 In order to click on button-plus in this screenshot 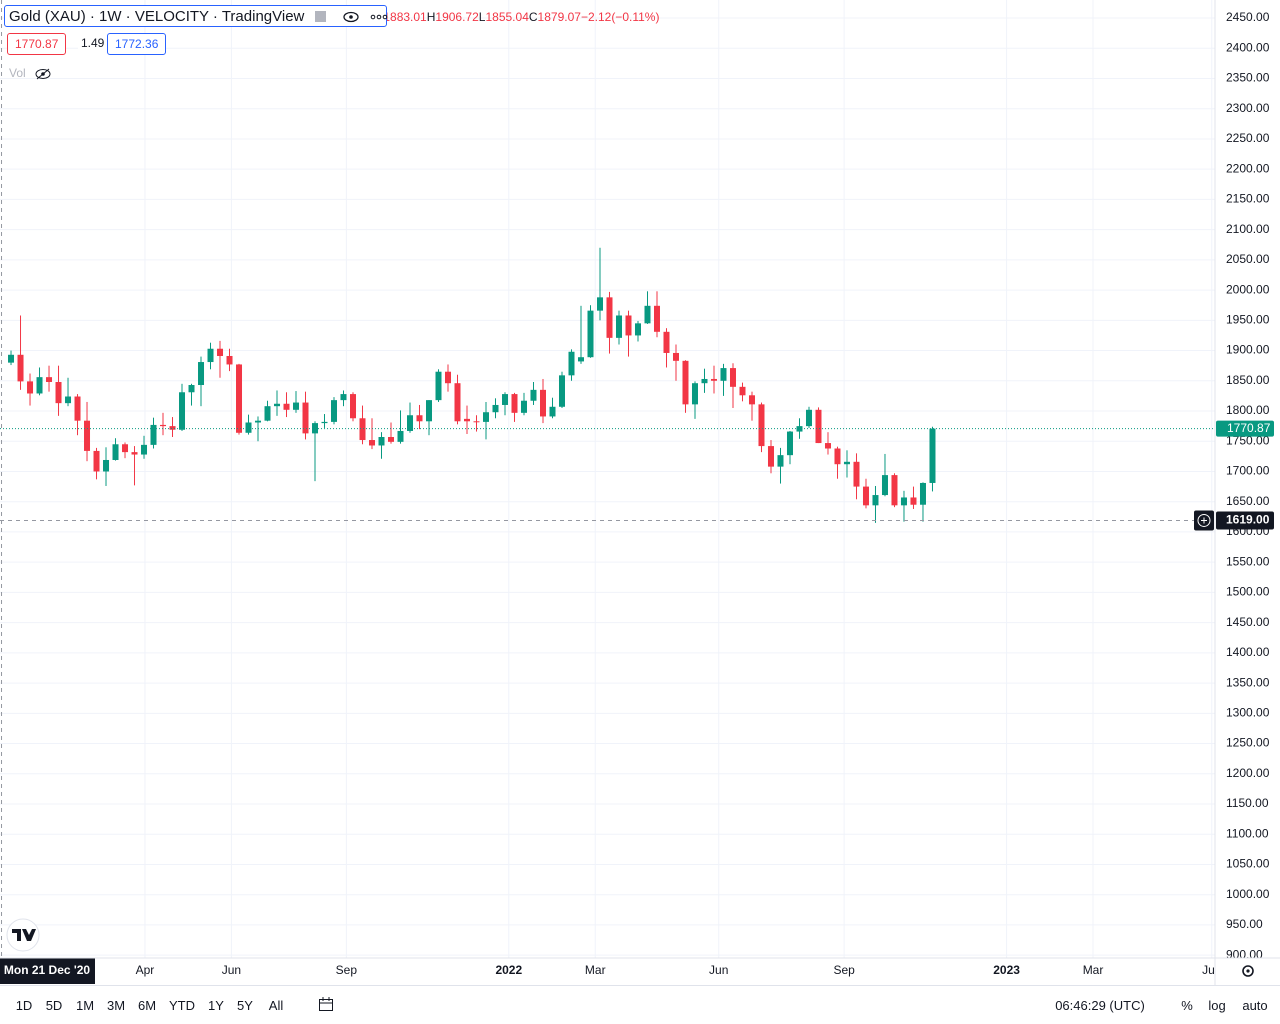, I will do `click(1204, 520)`.